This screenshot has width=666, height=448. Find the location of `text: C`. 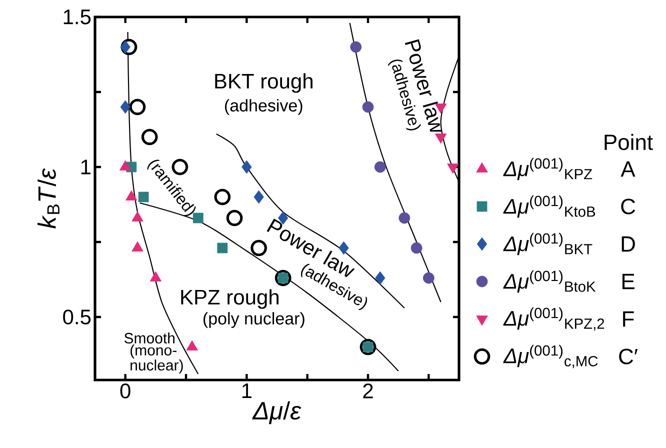

text: C is located at coordinates (628, 206).